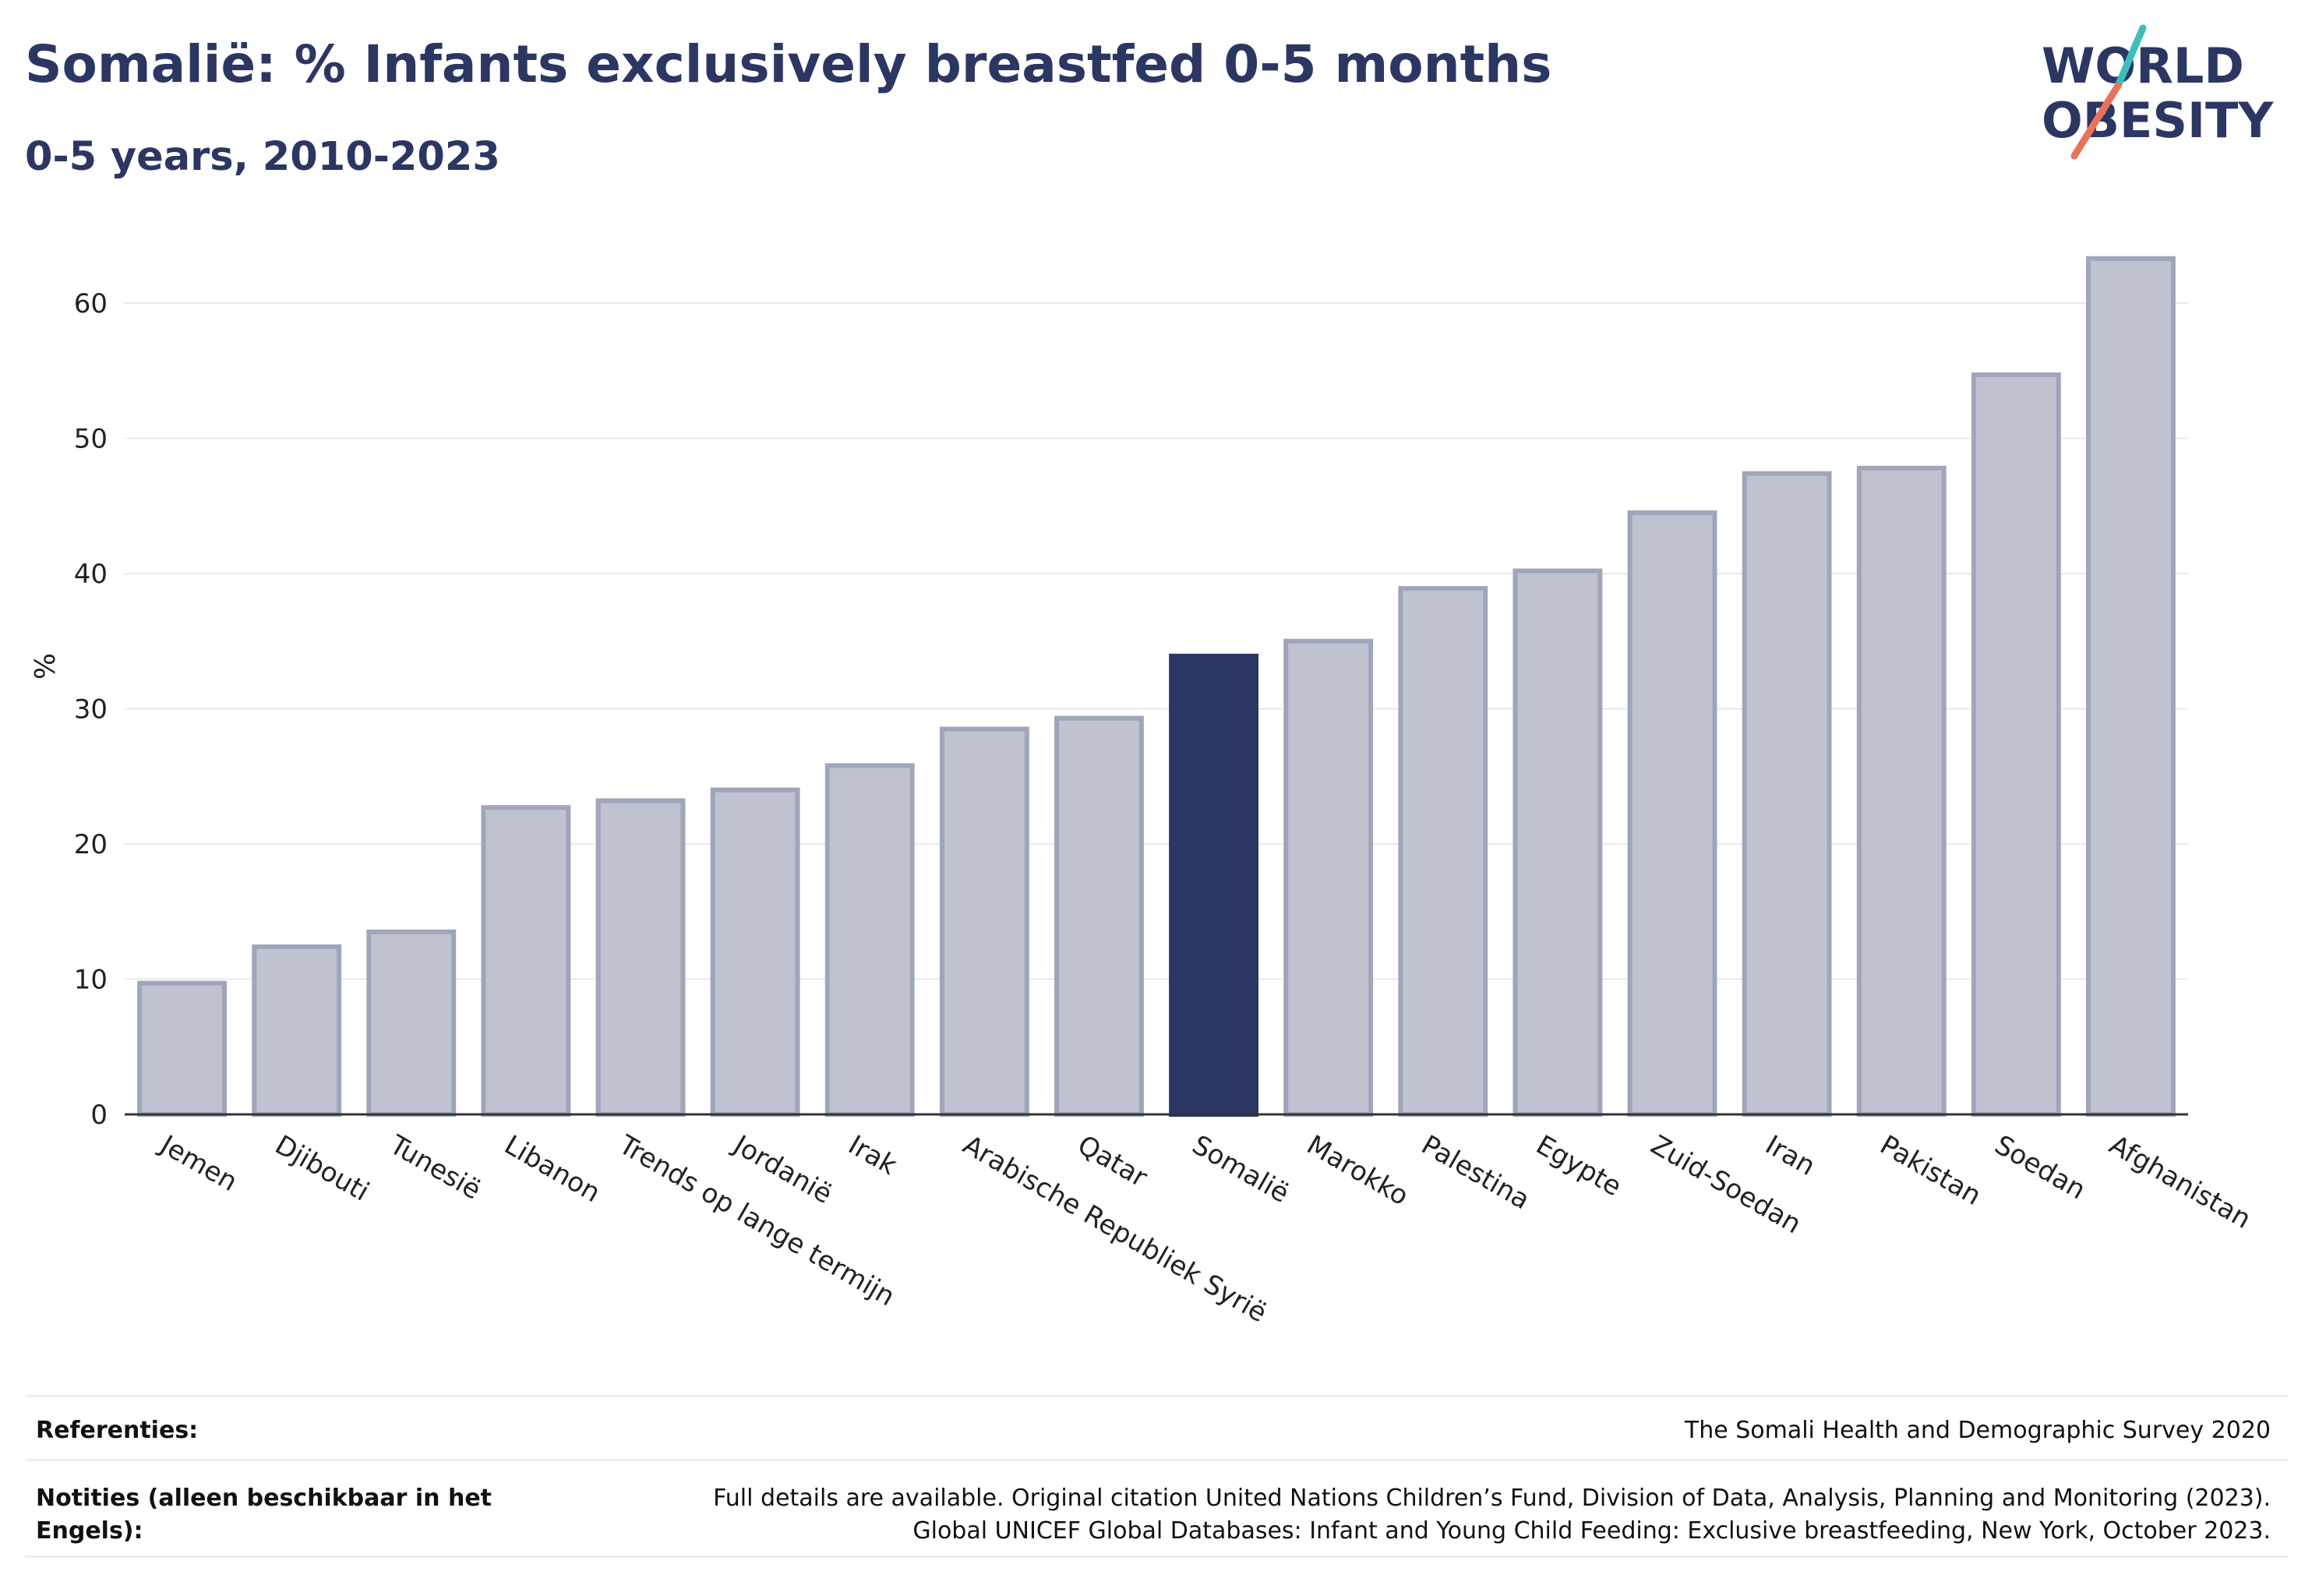 This screenshot has width=2305, height=1596. Describe the element at coordinates (2158, 120) in the screenshot. I see `logo-line2: OBESITY` at that location.